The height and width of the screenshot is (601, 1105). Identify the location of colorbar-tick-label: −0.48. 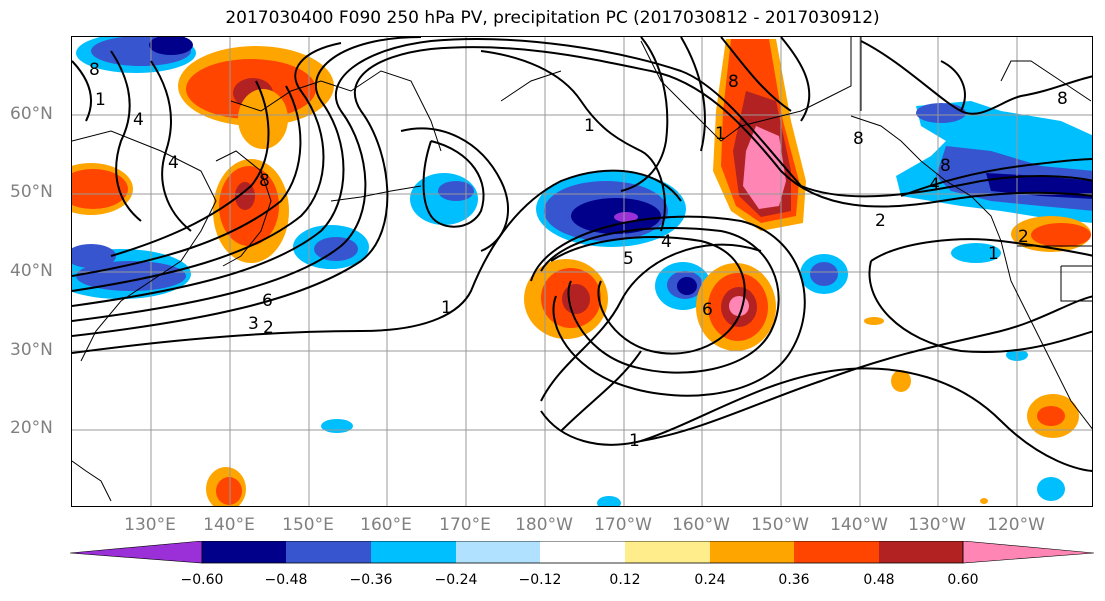
(286, 580).